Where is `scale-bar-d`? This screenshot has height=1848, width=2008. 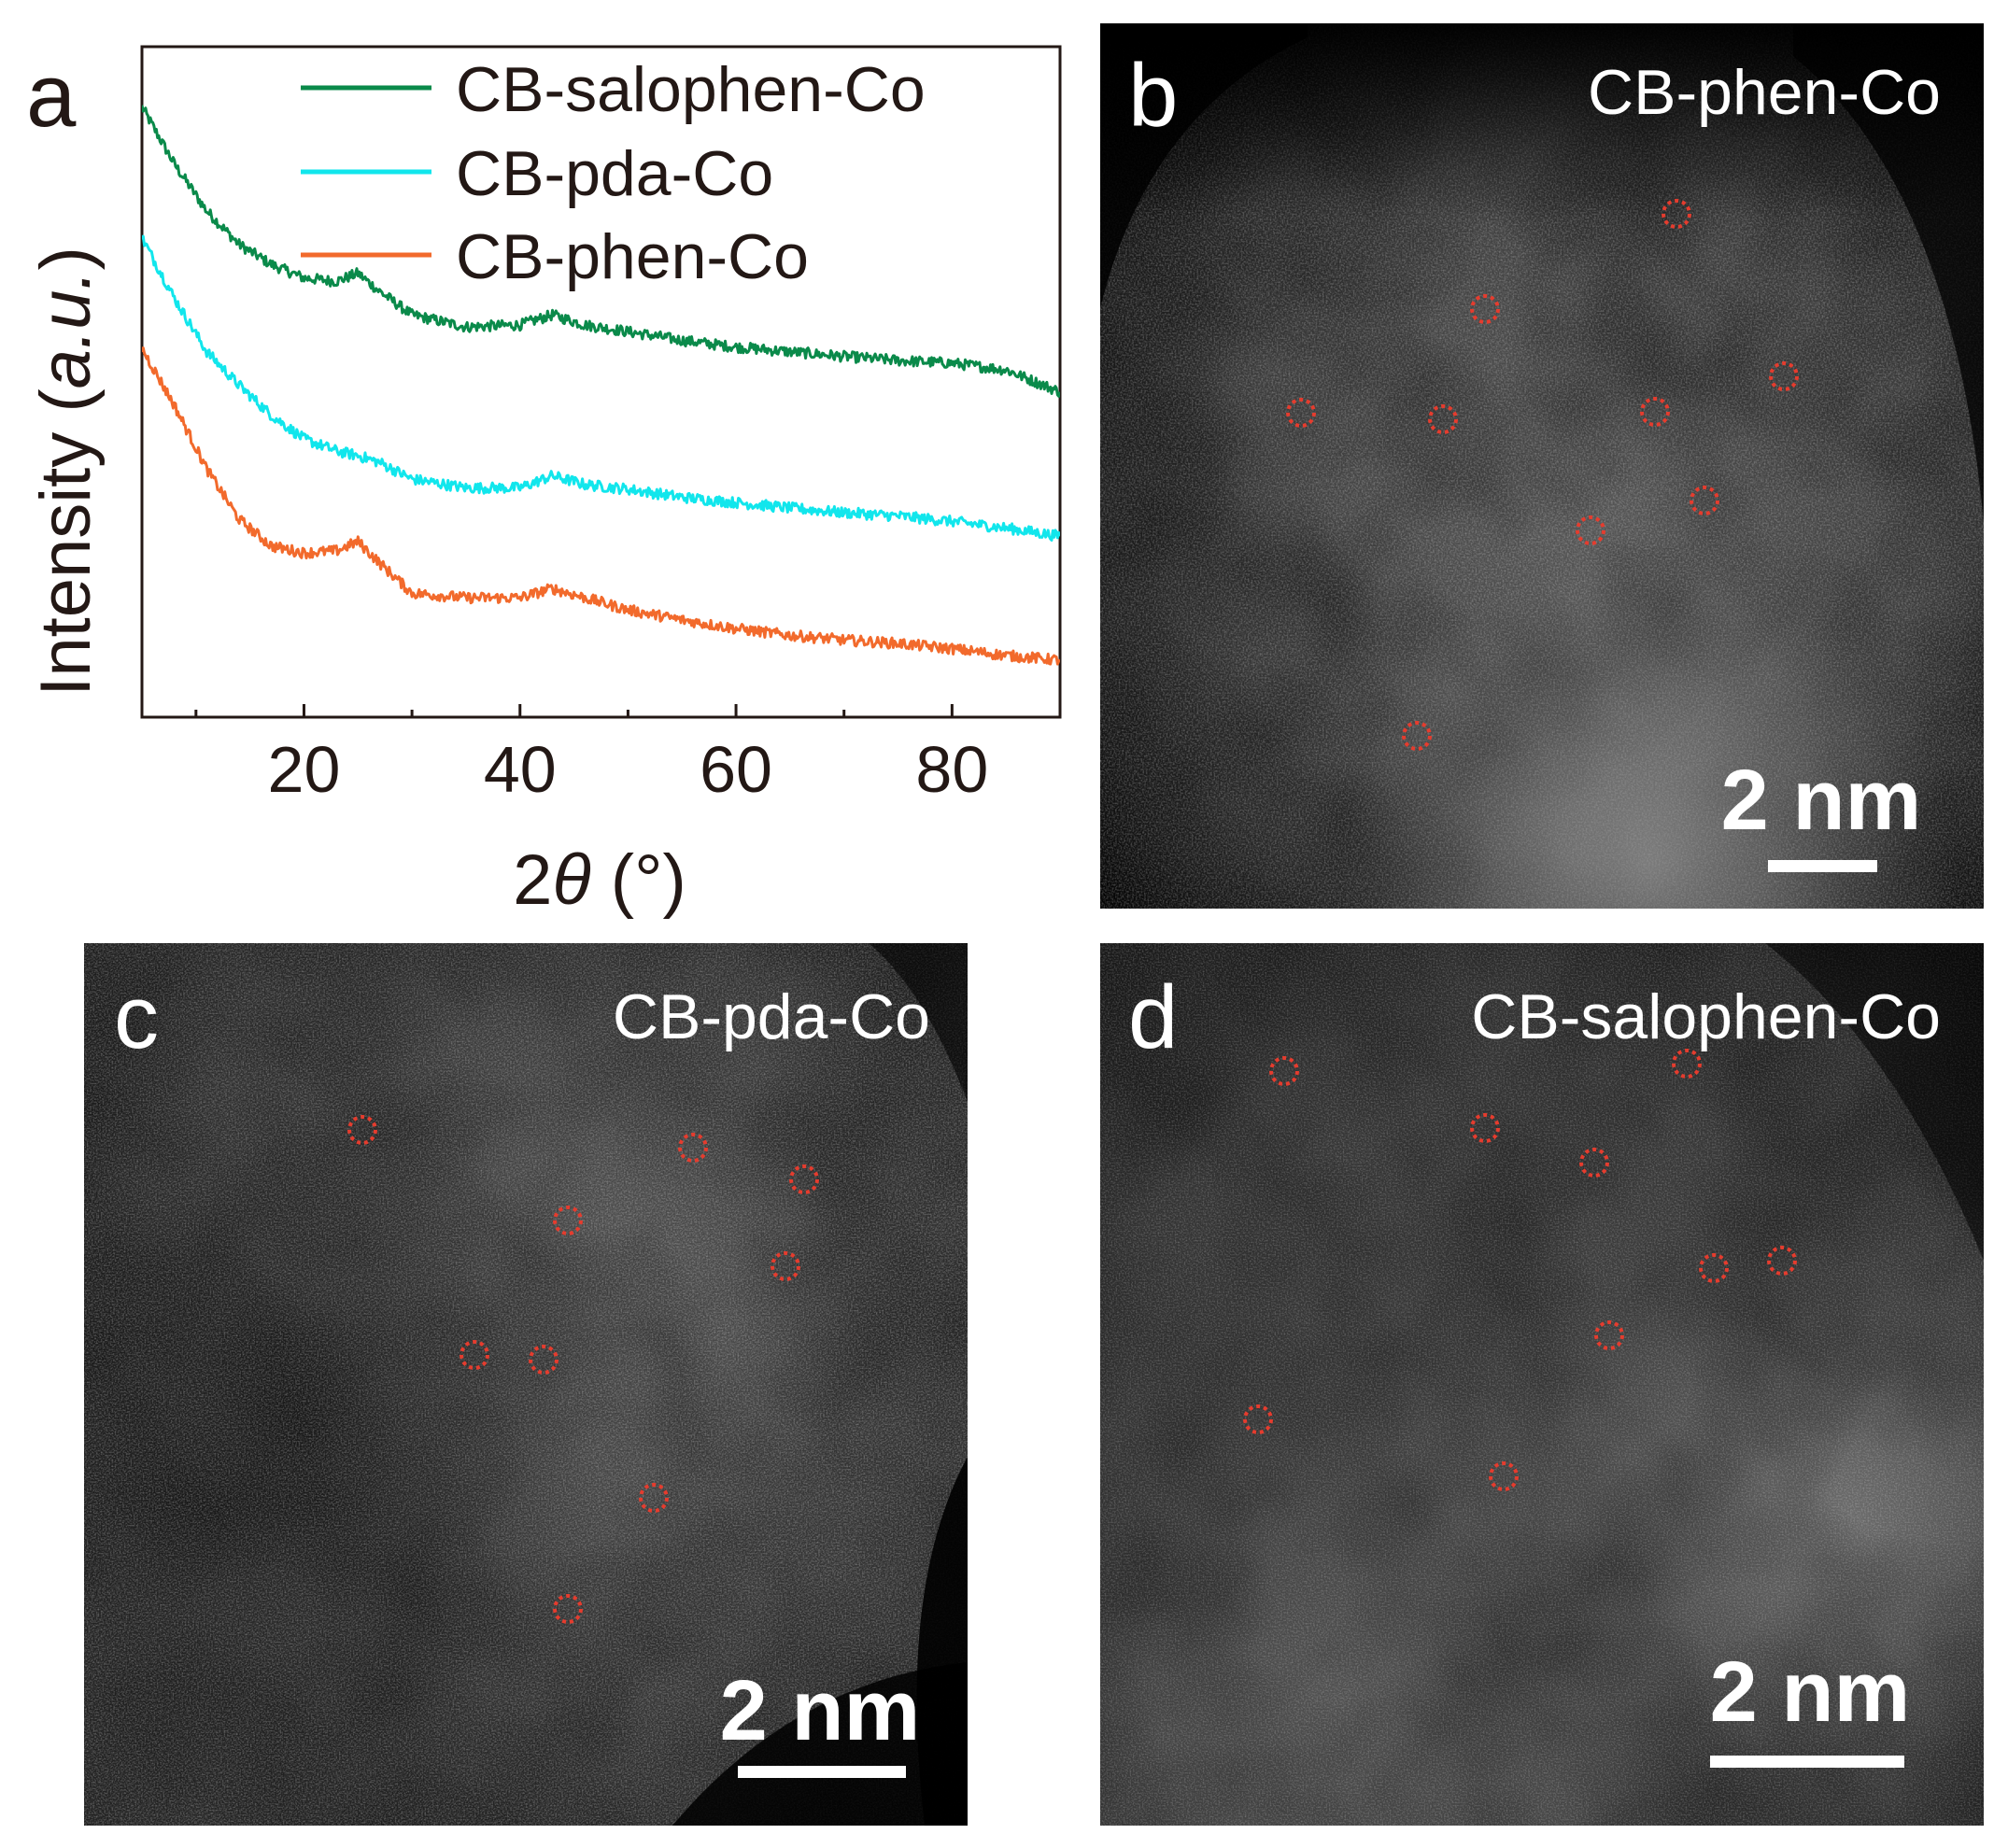
scale-bar-d is located at coordinates (1807, 1762).